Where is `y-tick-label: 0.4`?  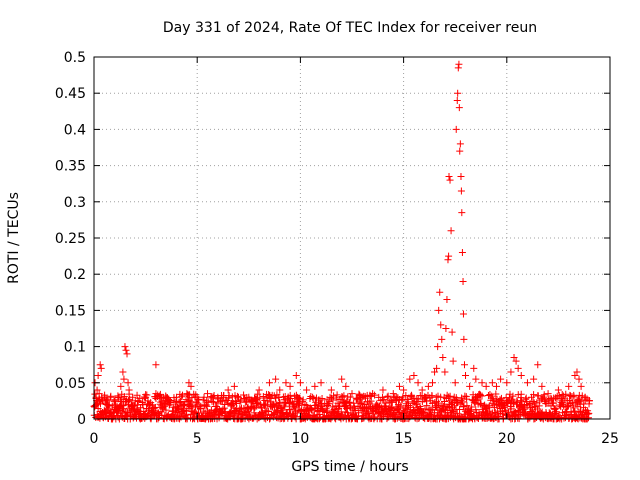 y-tick-label: 0.4 is located at coordinates (75, 130).